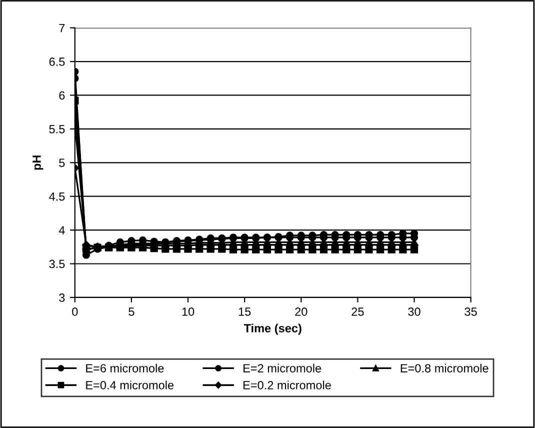 This screenshot has width=535, height=428. What do you see at coordinates (244, 312) in the screenshot?
I see `x-tick-label: 15` at bounding box center [244, 312].